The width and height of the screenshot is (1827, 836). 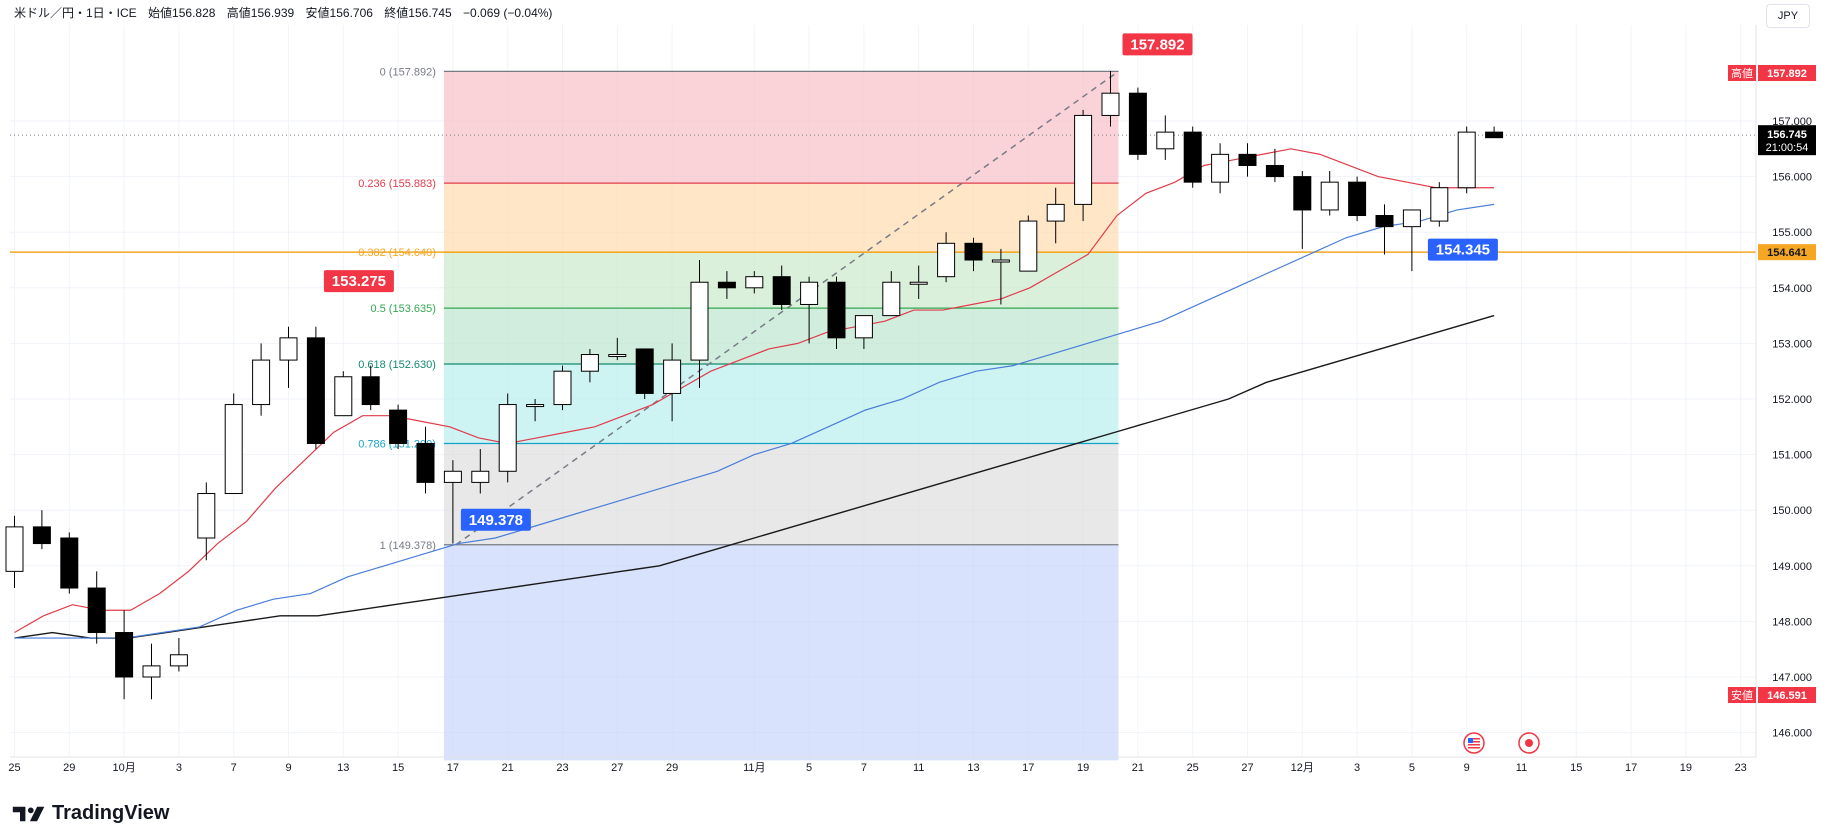 I want to click on low-value: 156.706, so click(x=351, y=13).